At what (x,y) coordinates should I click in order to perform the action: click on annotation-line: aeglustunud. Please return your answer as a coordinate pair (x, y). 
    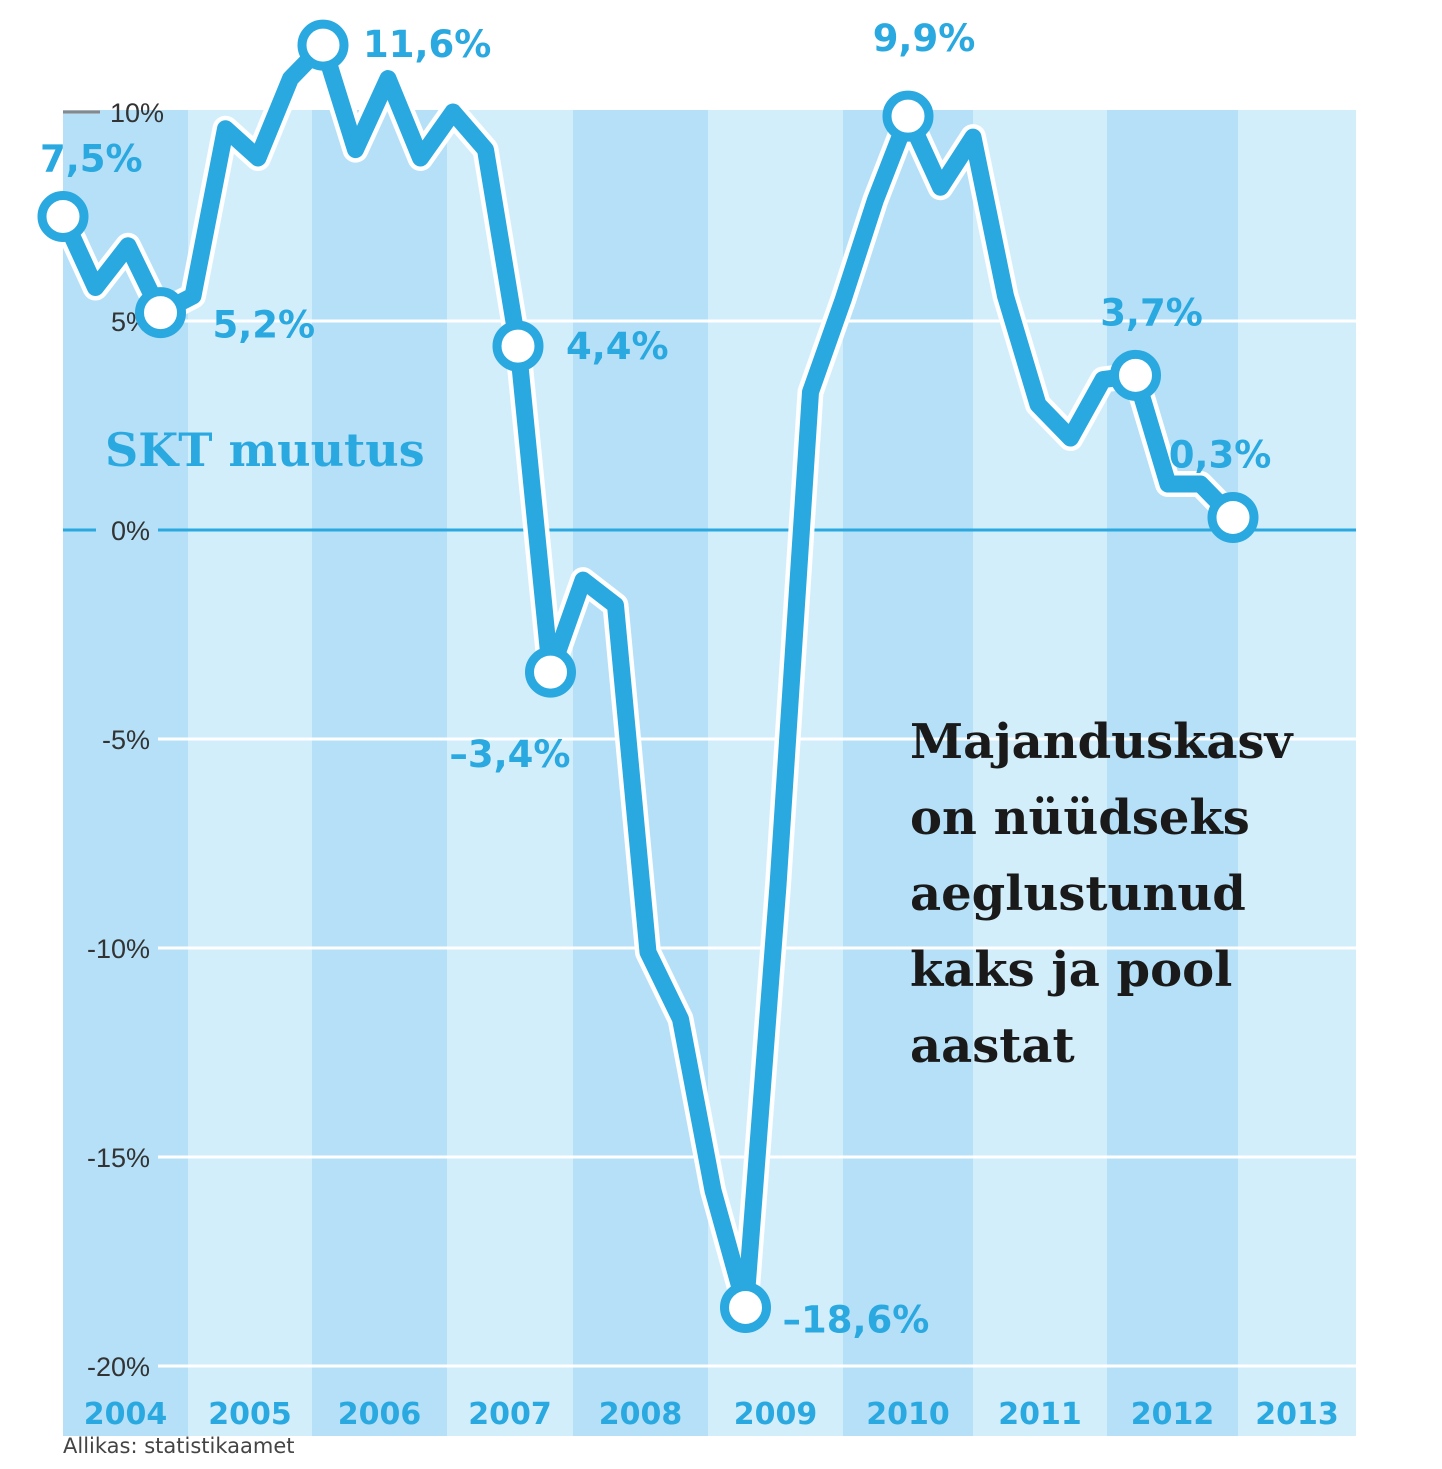
    Looking at the image, I should click on (1078, 894).